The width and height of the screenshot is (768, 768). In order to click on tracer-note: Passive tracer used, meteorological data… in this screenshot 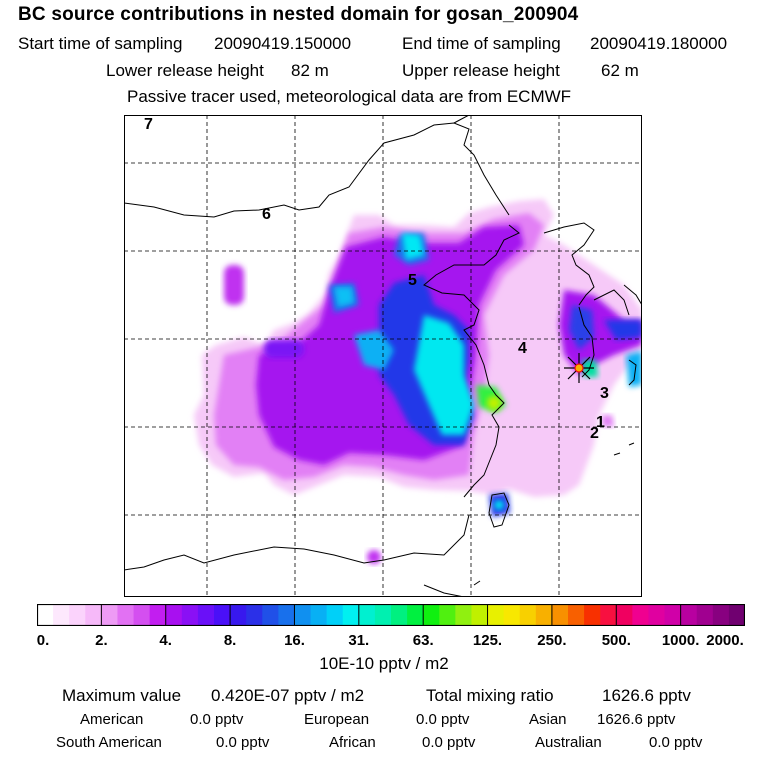, I will do `click(349, 96)`.